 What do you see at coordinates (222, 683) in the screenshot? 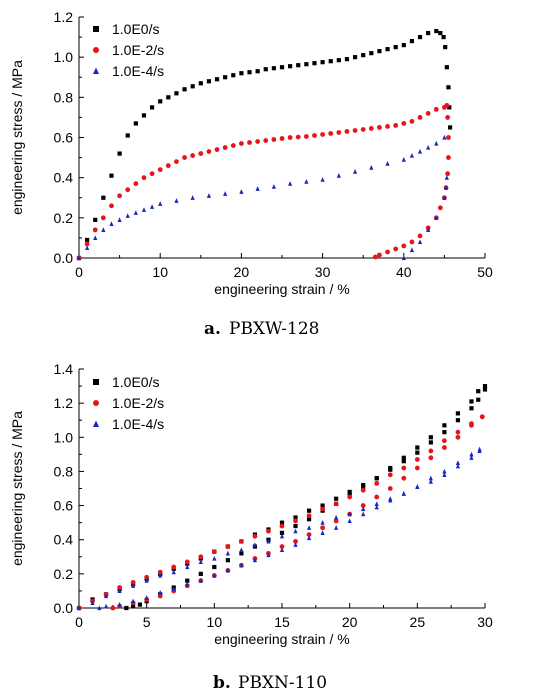
I see `caption-b-letter: b.` at bounding box center [222, 683].